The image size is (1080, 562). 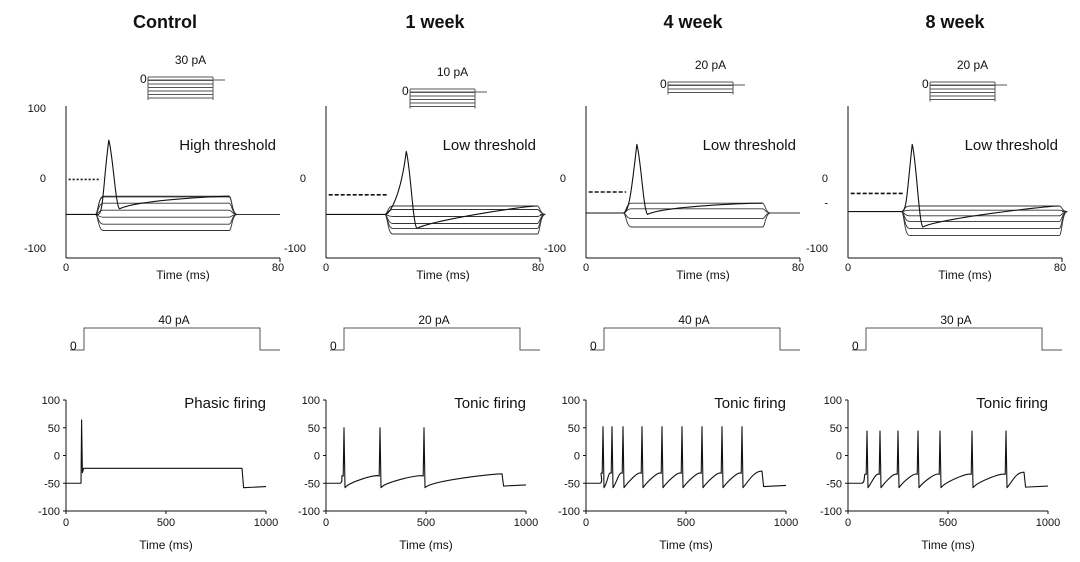 What do you see at coordinates (225, 403) in the screenshot?
I see `panel-annotation: Phasic firing` at bounding box center [225, 403].